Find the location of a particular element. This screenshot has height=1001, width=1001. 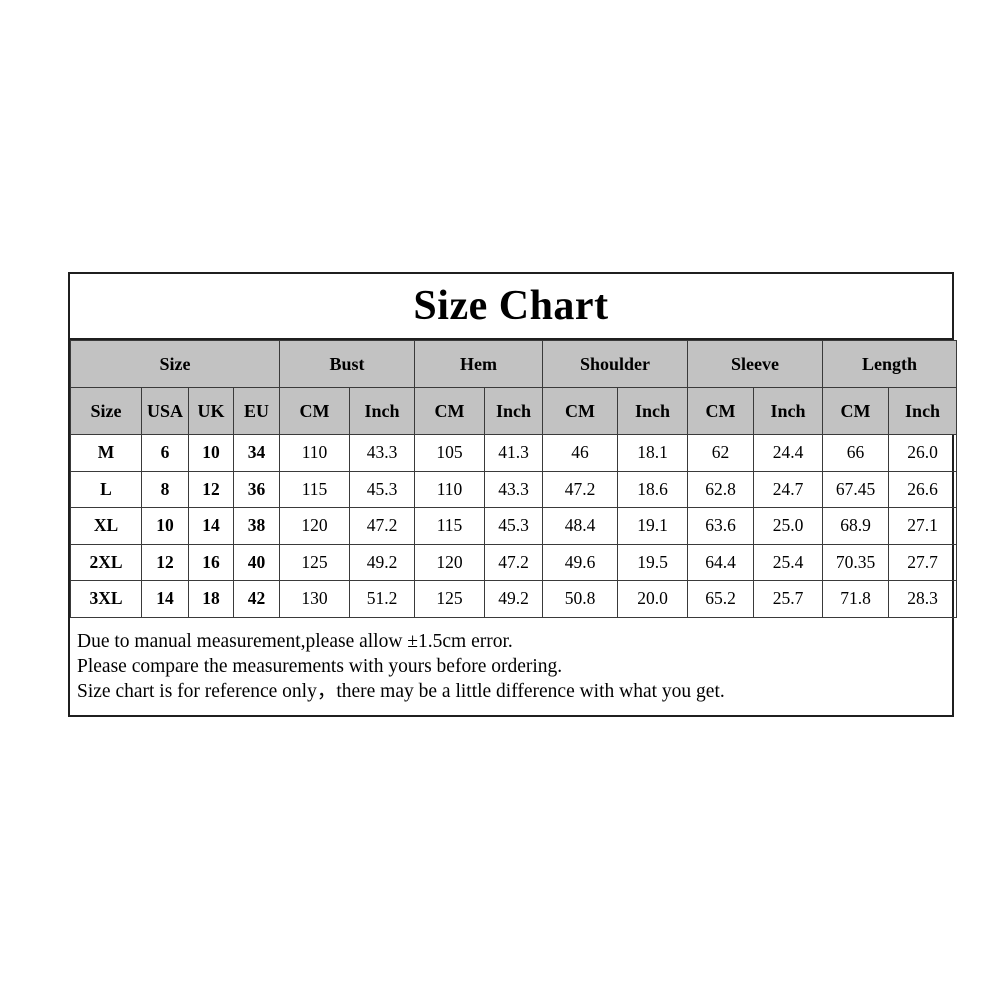

table-cell: 49.6 is located at coordinates (580, 562).